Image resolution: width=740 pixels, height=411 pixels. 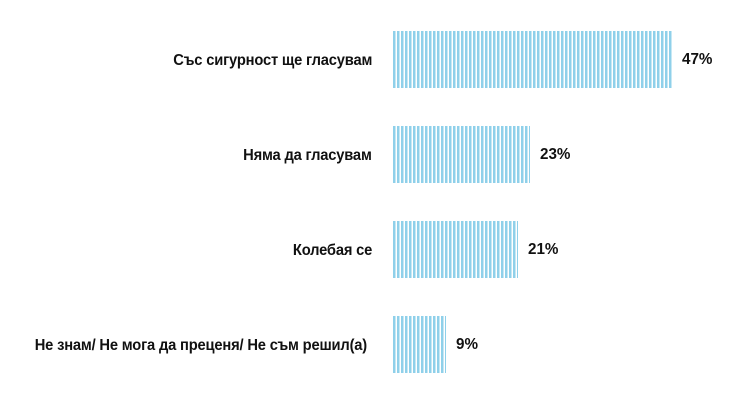 I want to click on bar-row: Със сигурност ще гласувам 47%, so click(x=370, y=60).